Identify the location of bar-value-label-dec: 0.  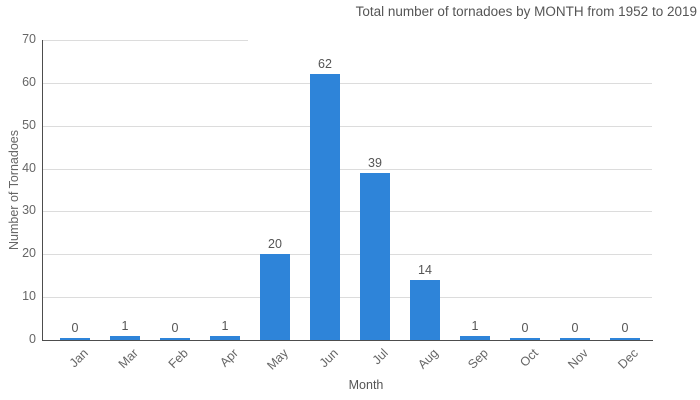
(625, 327).